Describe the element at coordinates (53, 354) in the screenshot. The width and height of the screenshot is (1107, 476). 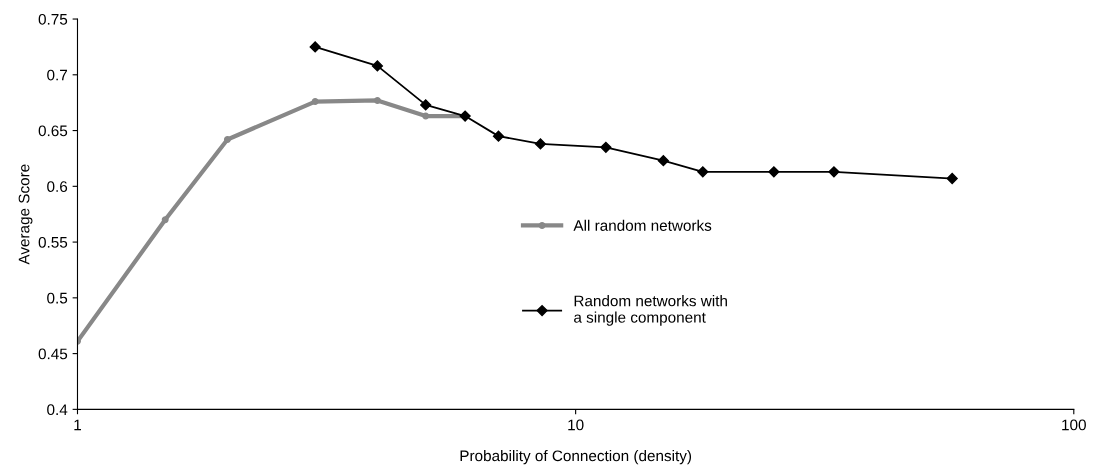
I see `y-tick-label: 0.45` at that location.